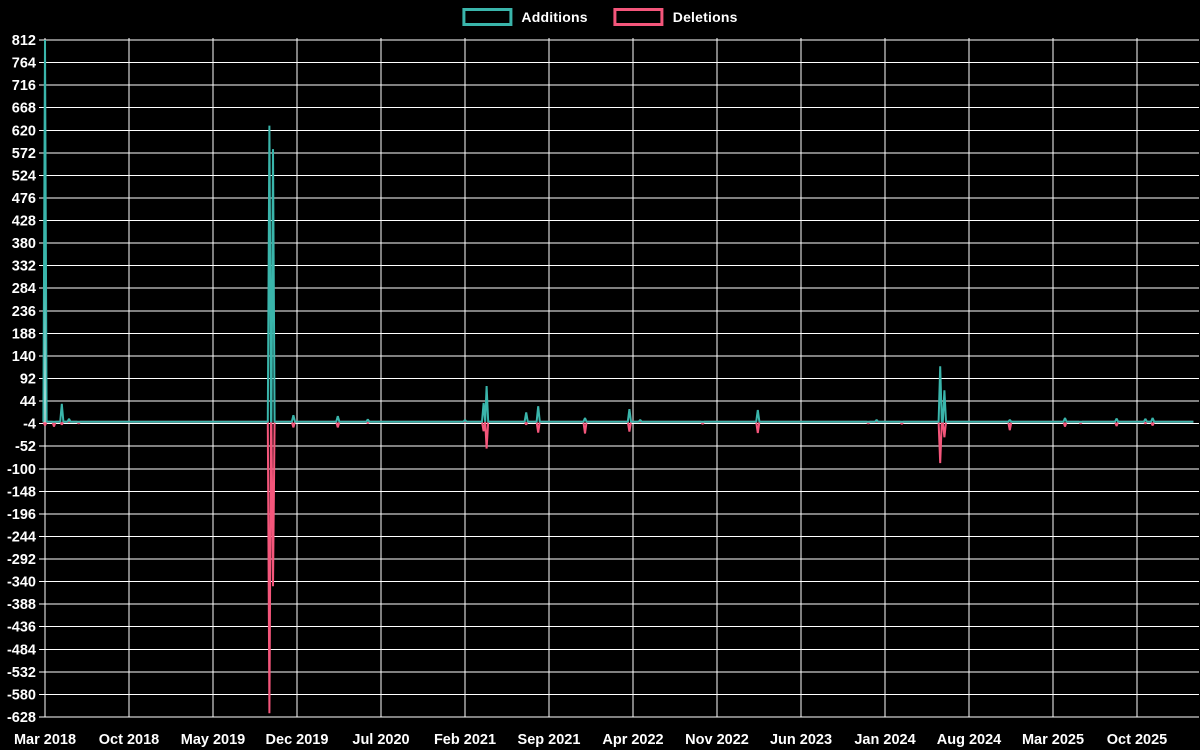 The height and width of the screenshot is (750, 1200). Describe the element at coordinates (24, 222) in the screenshot. I see `y-tick-label: 428` at that location.